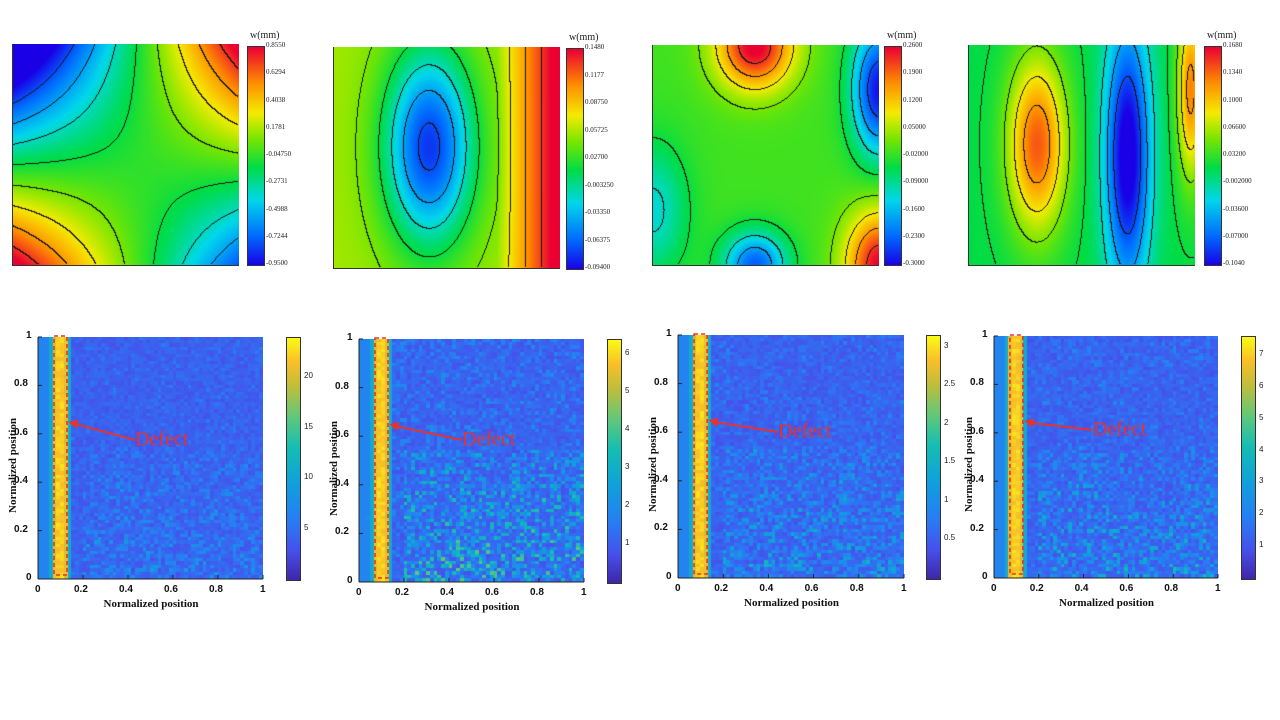 Image resolution: width=1280 pixels, height=720 pixels. Describe the element at coordinates (276, 99) in the screenshot. I see `colorbar-tick-label: 0.4038` at that location.